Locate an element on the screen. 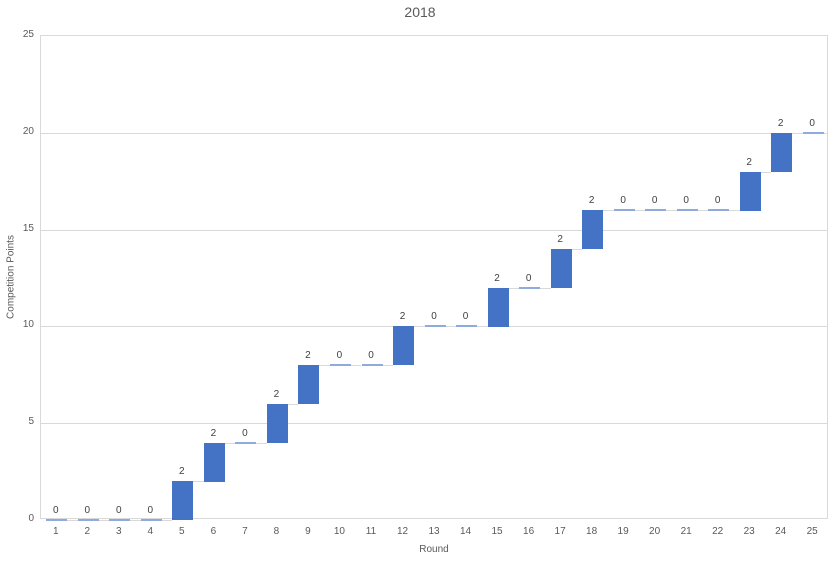 The image size is (840, 564). x-tick-label: 6 is located at coordinates (213, 531).